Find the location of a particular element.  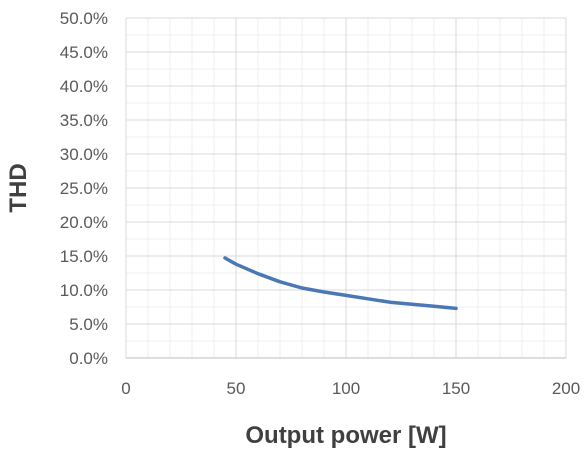

y-tick-label: 5.0% is located at coordinates (88, 324).